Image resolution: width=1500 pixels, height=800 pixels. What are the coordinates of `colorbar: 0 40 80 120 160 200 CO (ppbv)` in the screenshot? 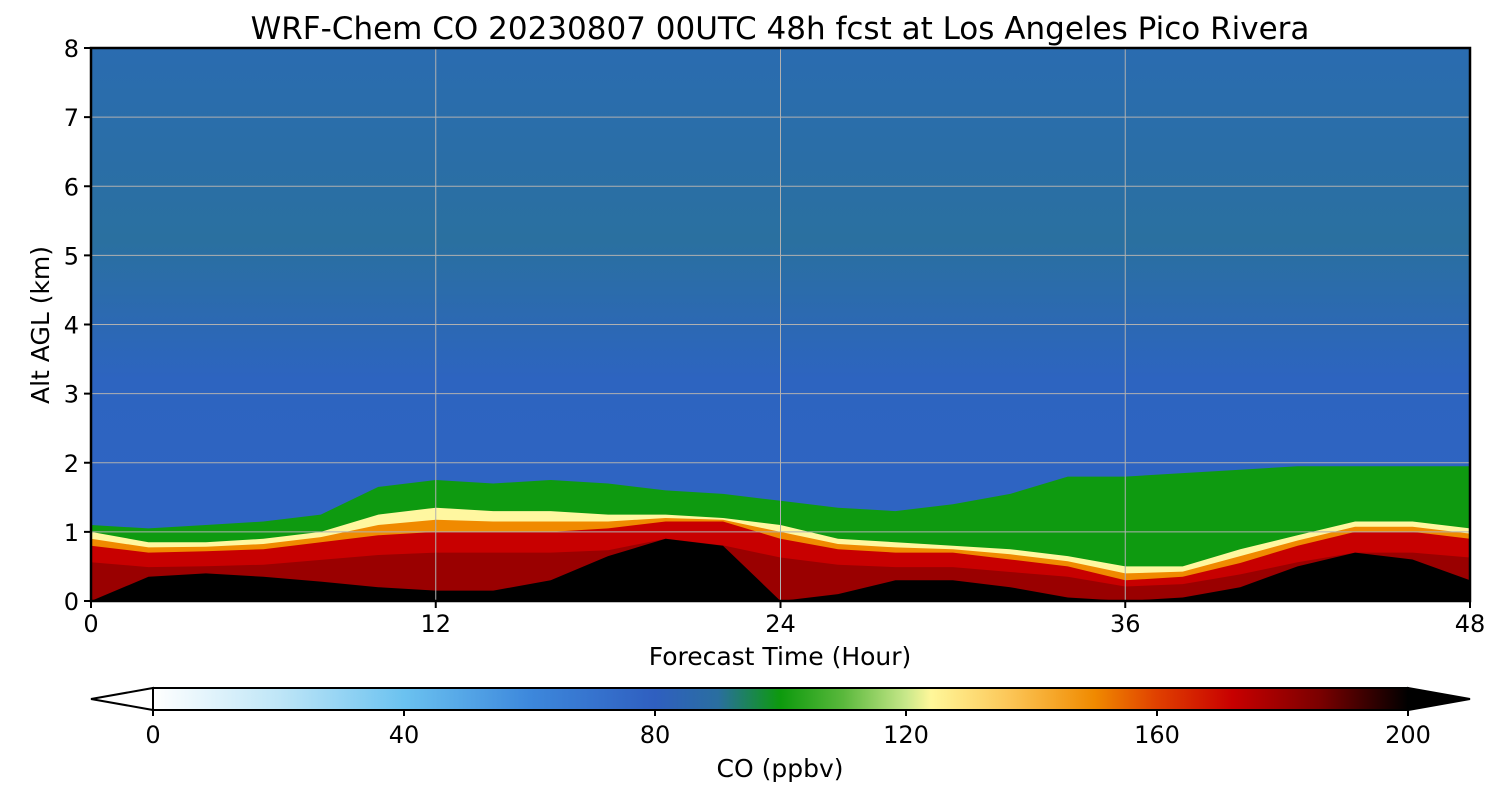 It's located at (780, 734).